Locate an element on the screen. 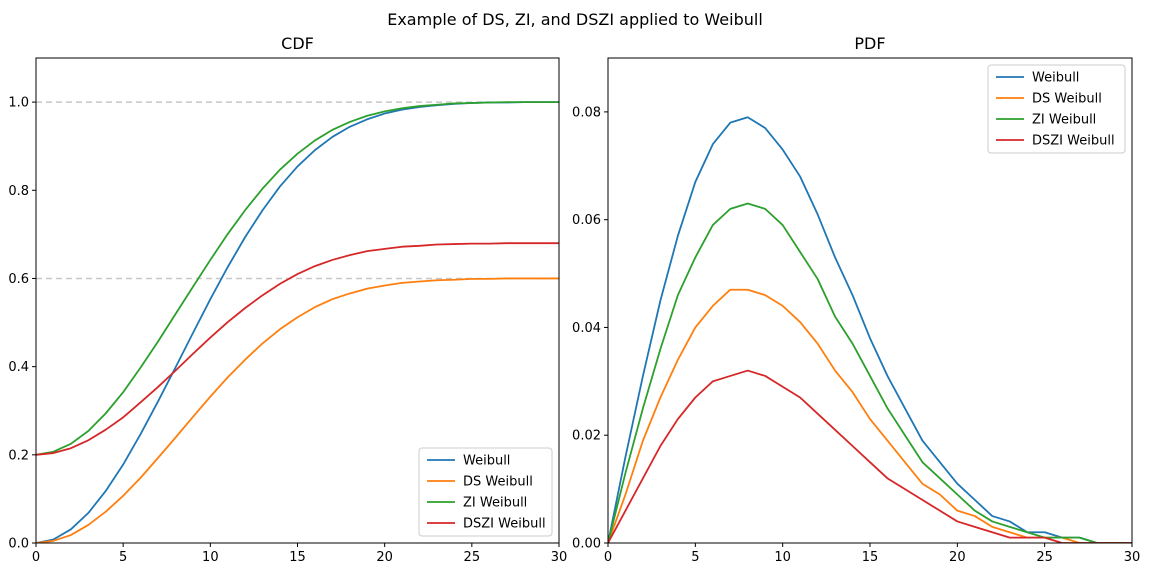 The height and width of the screenshot is (578, 1150). y-tick-label: 0.2 is located at coordinates (18, 455).